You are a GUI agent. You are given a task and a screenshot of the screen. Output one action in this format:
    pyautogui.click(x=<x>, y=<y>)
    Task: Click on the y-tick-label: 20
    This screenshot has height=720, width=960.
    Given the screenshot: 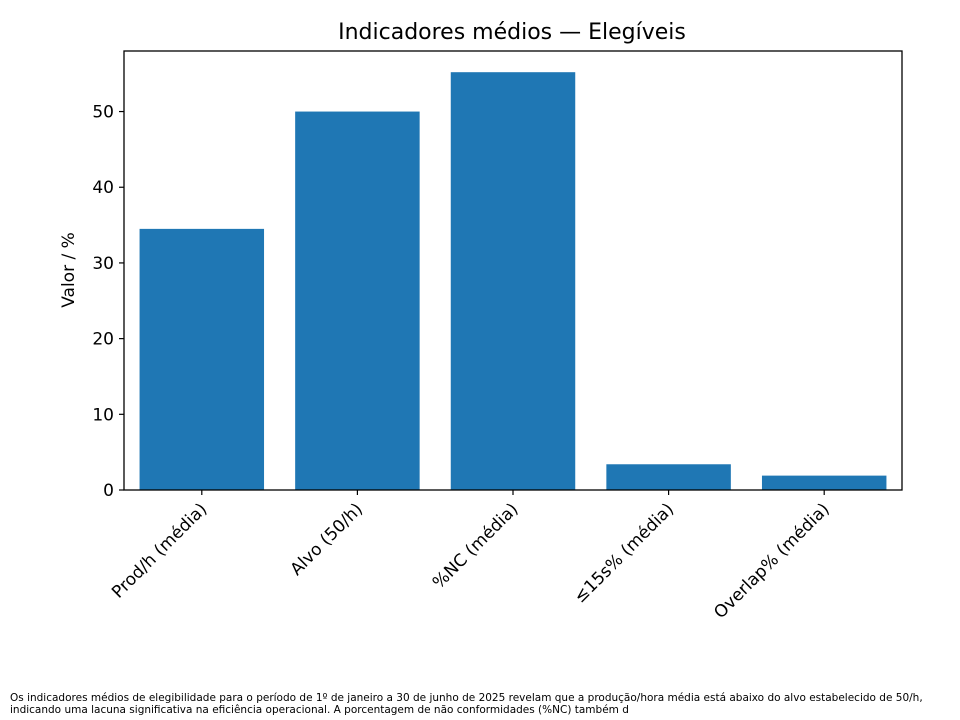 What is the action you would take?
    pyautogui.click(x=103, y=340)
    